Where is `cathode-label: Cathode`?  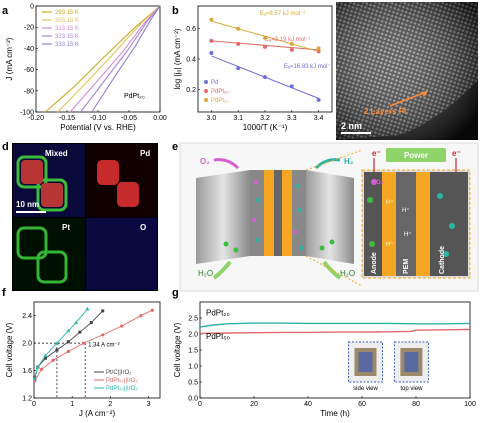 cathode-label: Cathode is located at coordinates (442, 260).